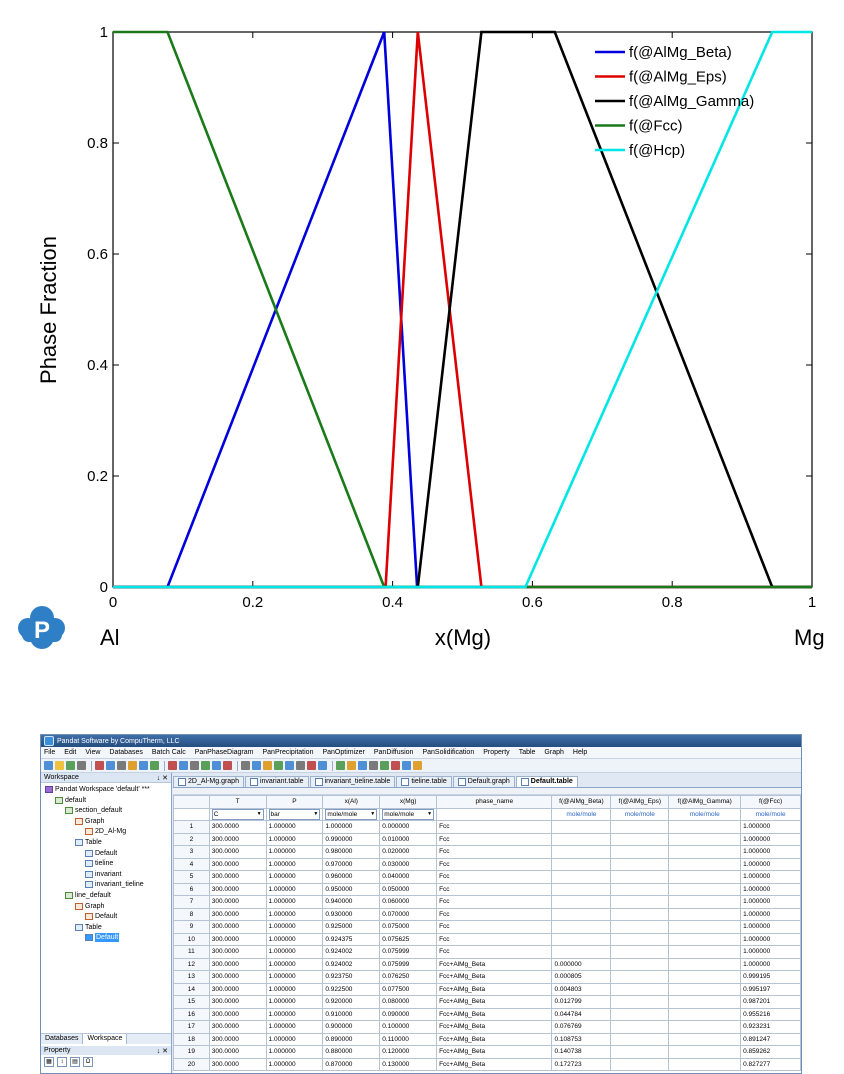 The height and width of the screenshot is (1074, 844). Describe the element at coordinates (351, 864) in the screenshot. I see `table-cell: 0.970000` at that location.